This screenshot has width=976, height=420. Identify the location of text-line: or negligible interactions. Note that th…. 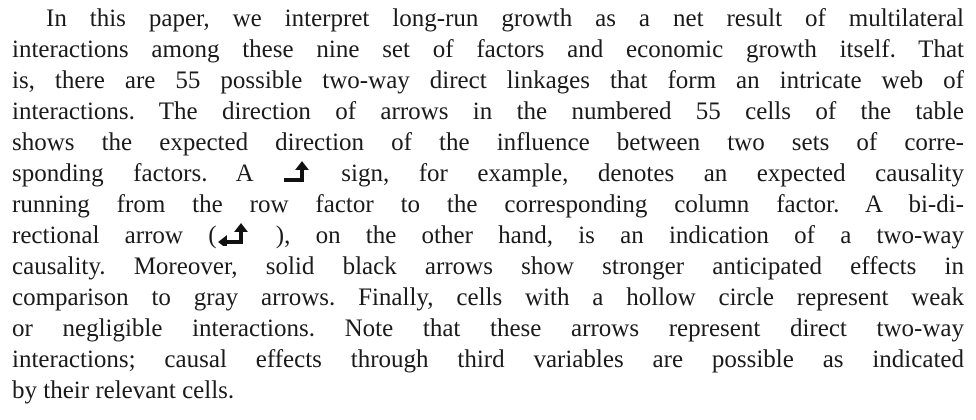
(488, 328).